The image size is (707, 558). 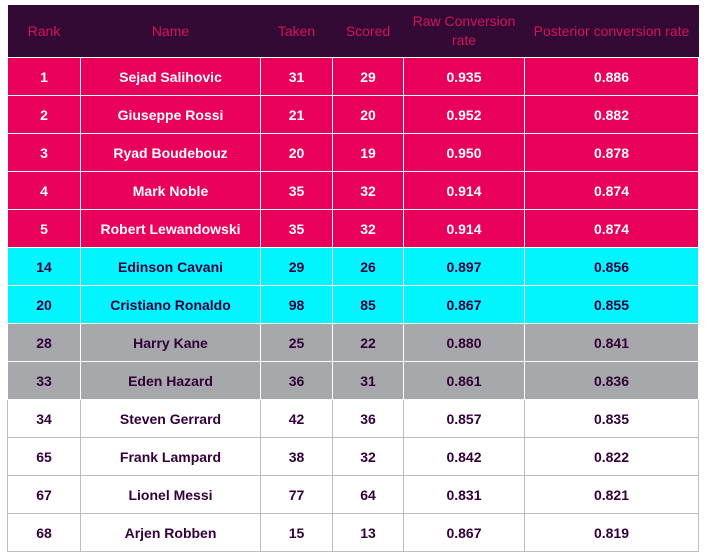 What do you see at coordinates (464, 114) in the screenshot?
I see `cell-raw-conversion-rate: 0.952` at bounding box center [464, 114].